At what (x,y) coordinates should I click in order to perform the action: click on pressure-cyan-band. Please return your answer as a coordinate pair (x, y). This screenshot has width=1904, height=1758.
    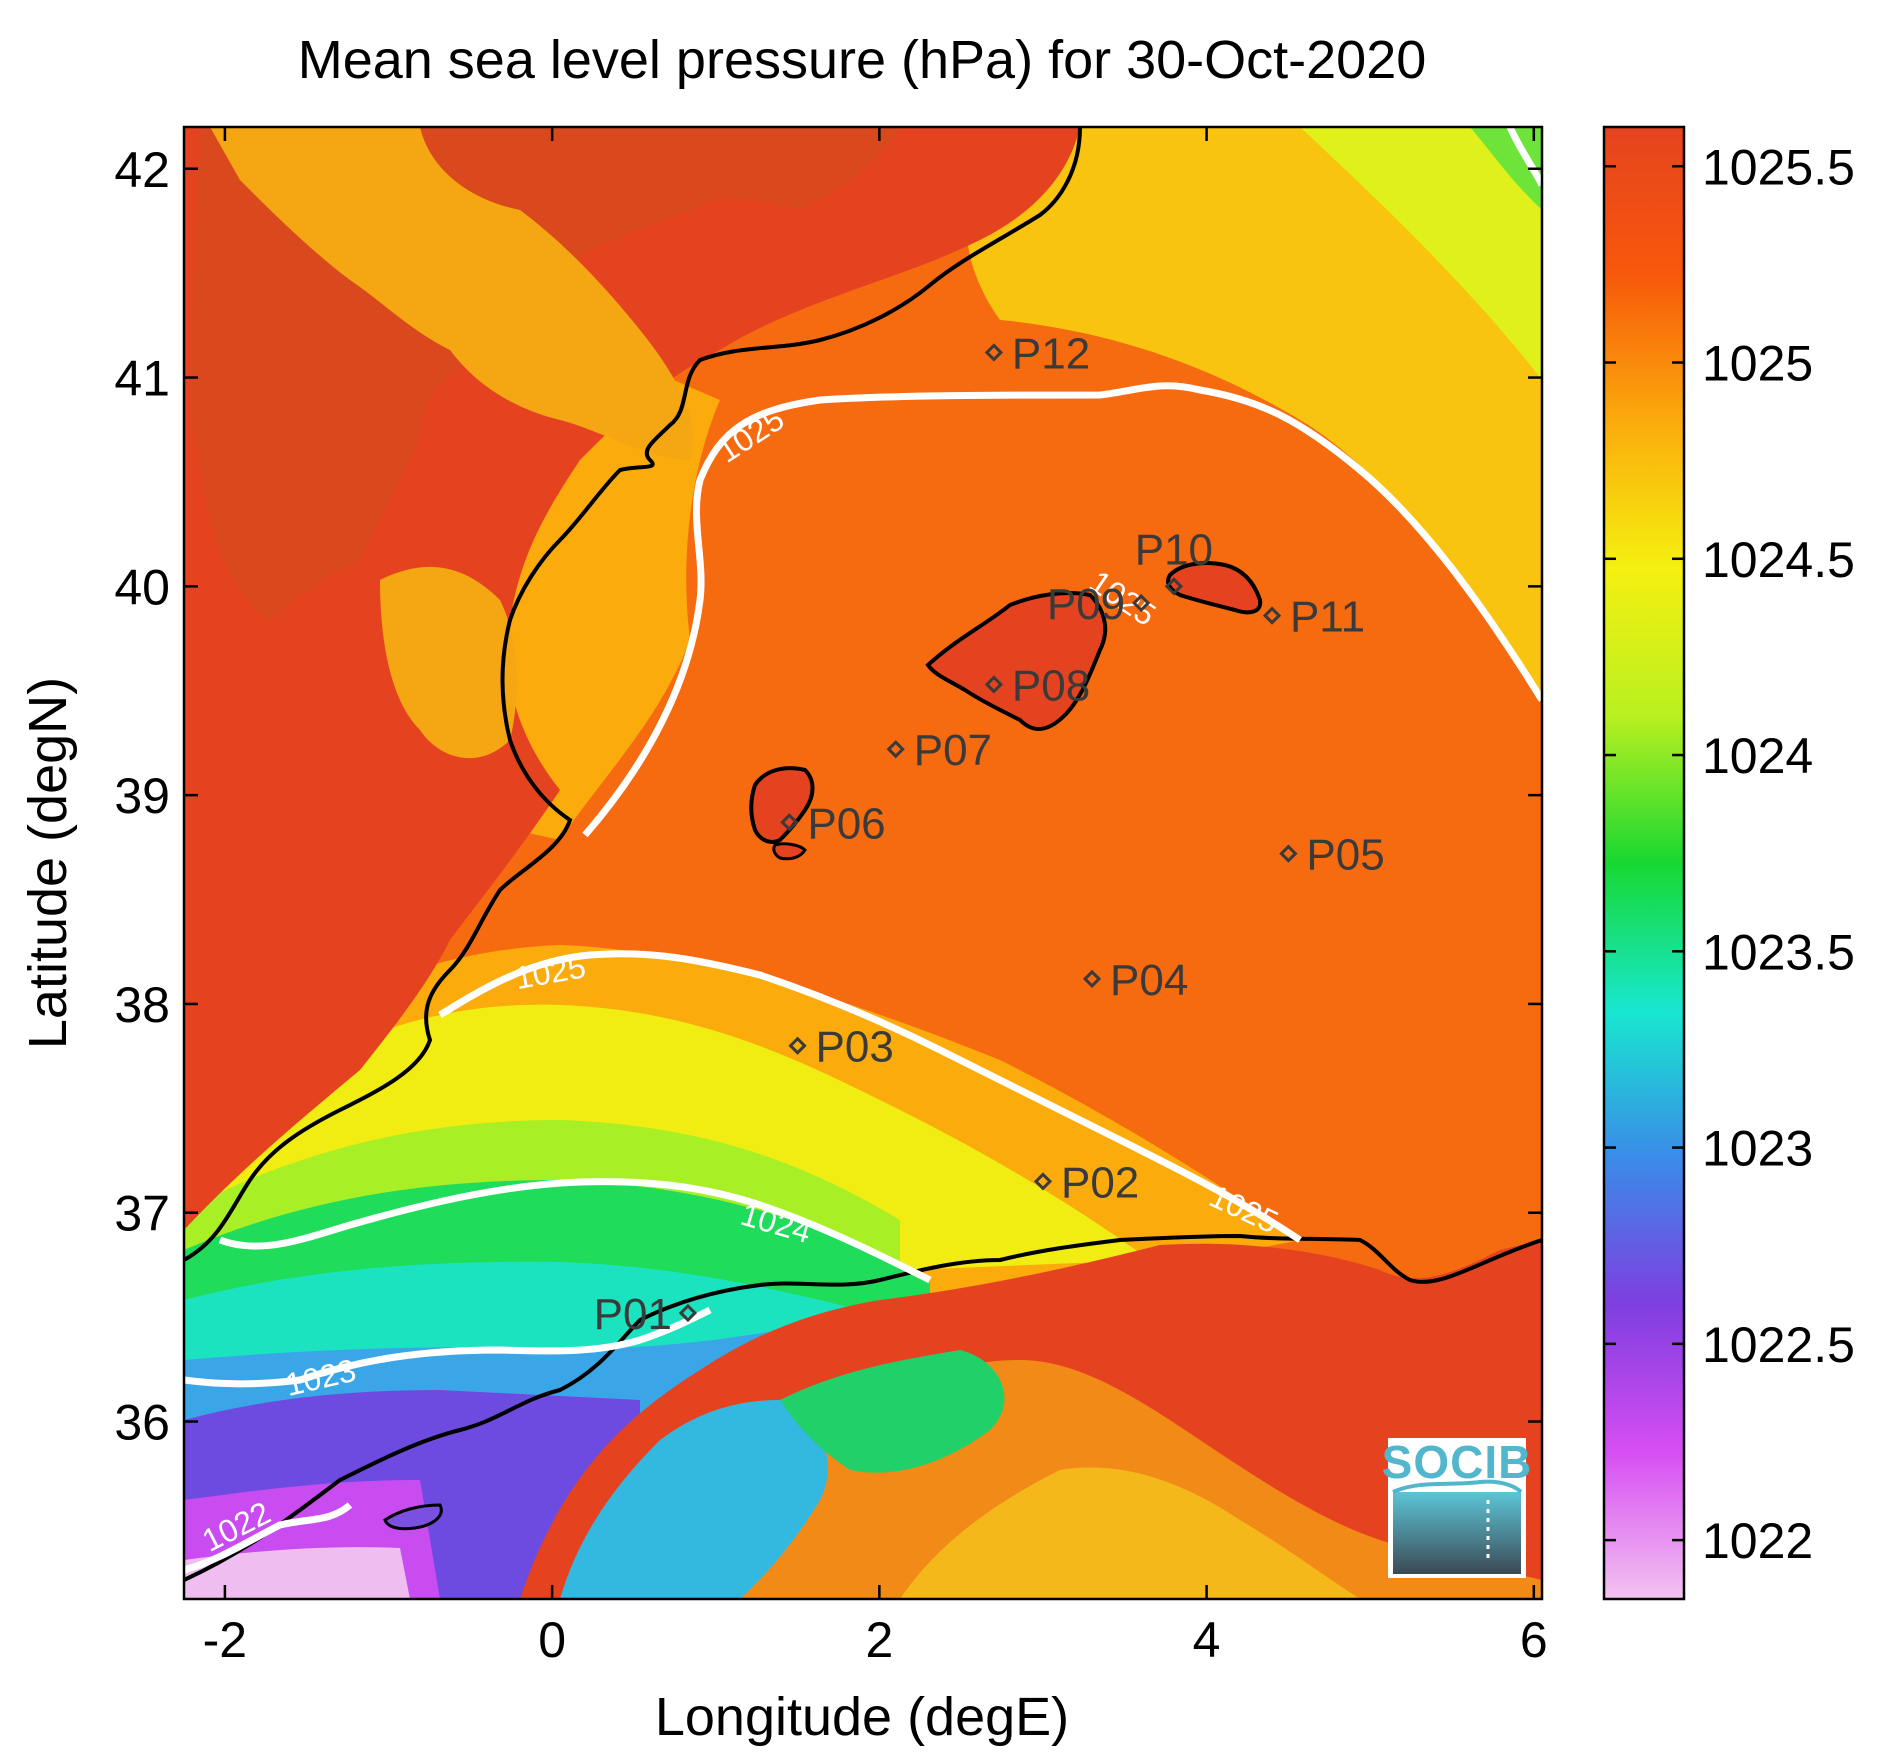
    Looking at the image, I should click on (522, 1310).